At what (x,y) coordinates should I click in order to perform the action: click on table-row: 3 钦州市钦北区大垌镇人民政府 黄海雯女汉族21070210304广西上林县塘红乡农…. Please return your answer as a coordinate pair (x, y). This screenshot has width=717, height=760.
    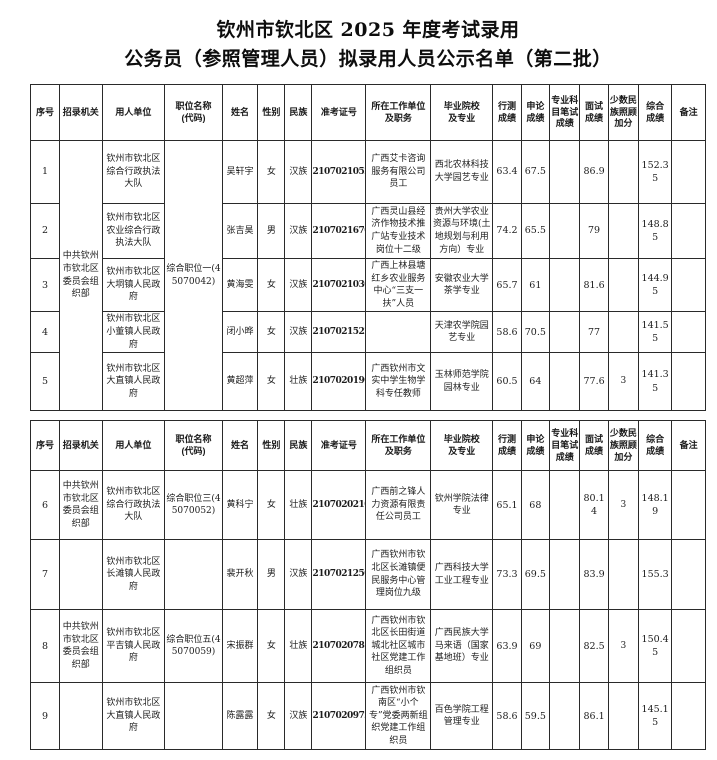
    Looking at the image, I should click on (367, 285).